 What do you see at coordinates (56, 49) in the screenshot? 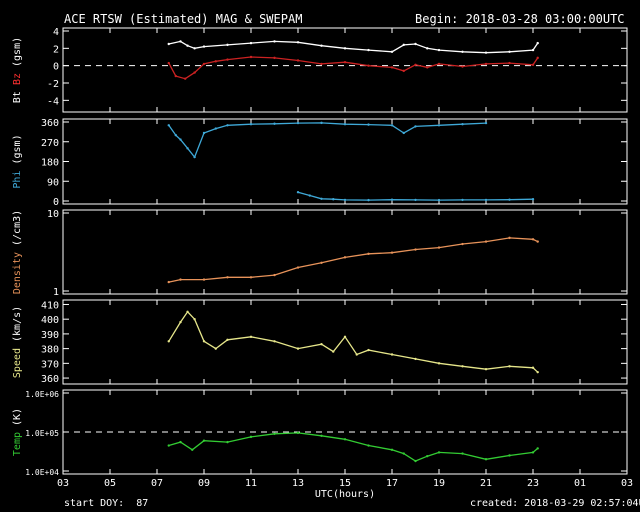
I see `y-tick-label-mag: 2` at bounding box center [56, 49].